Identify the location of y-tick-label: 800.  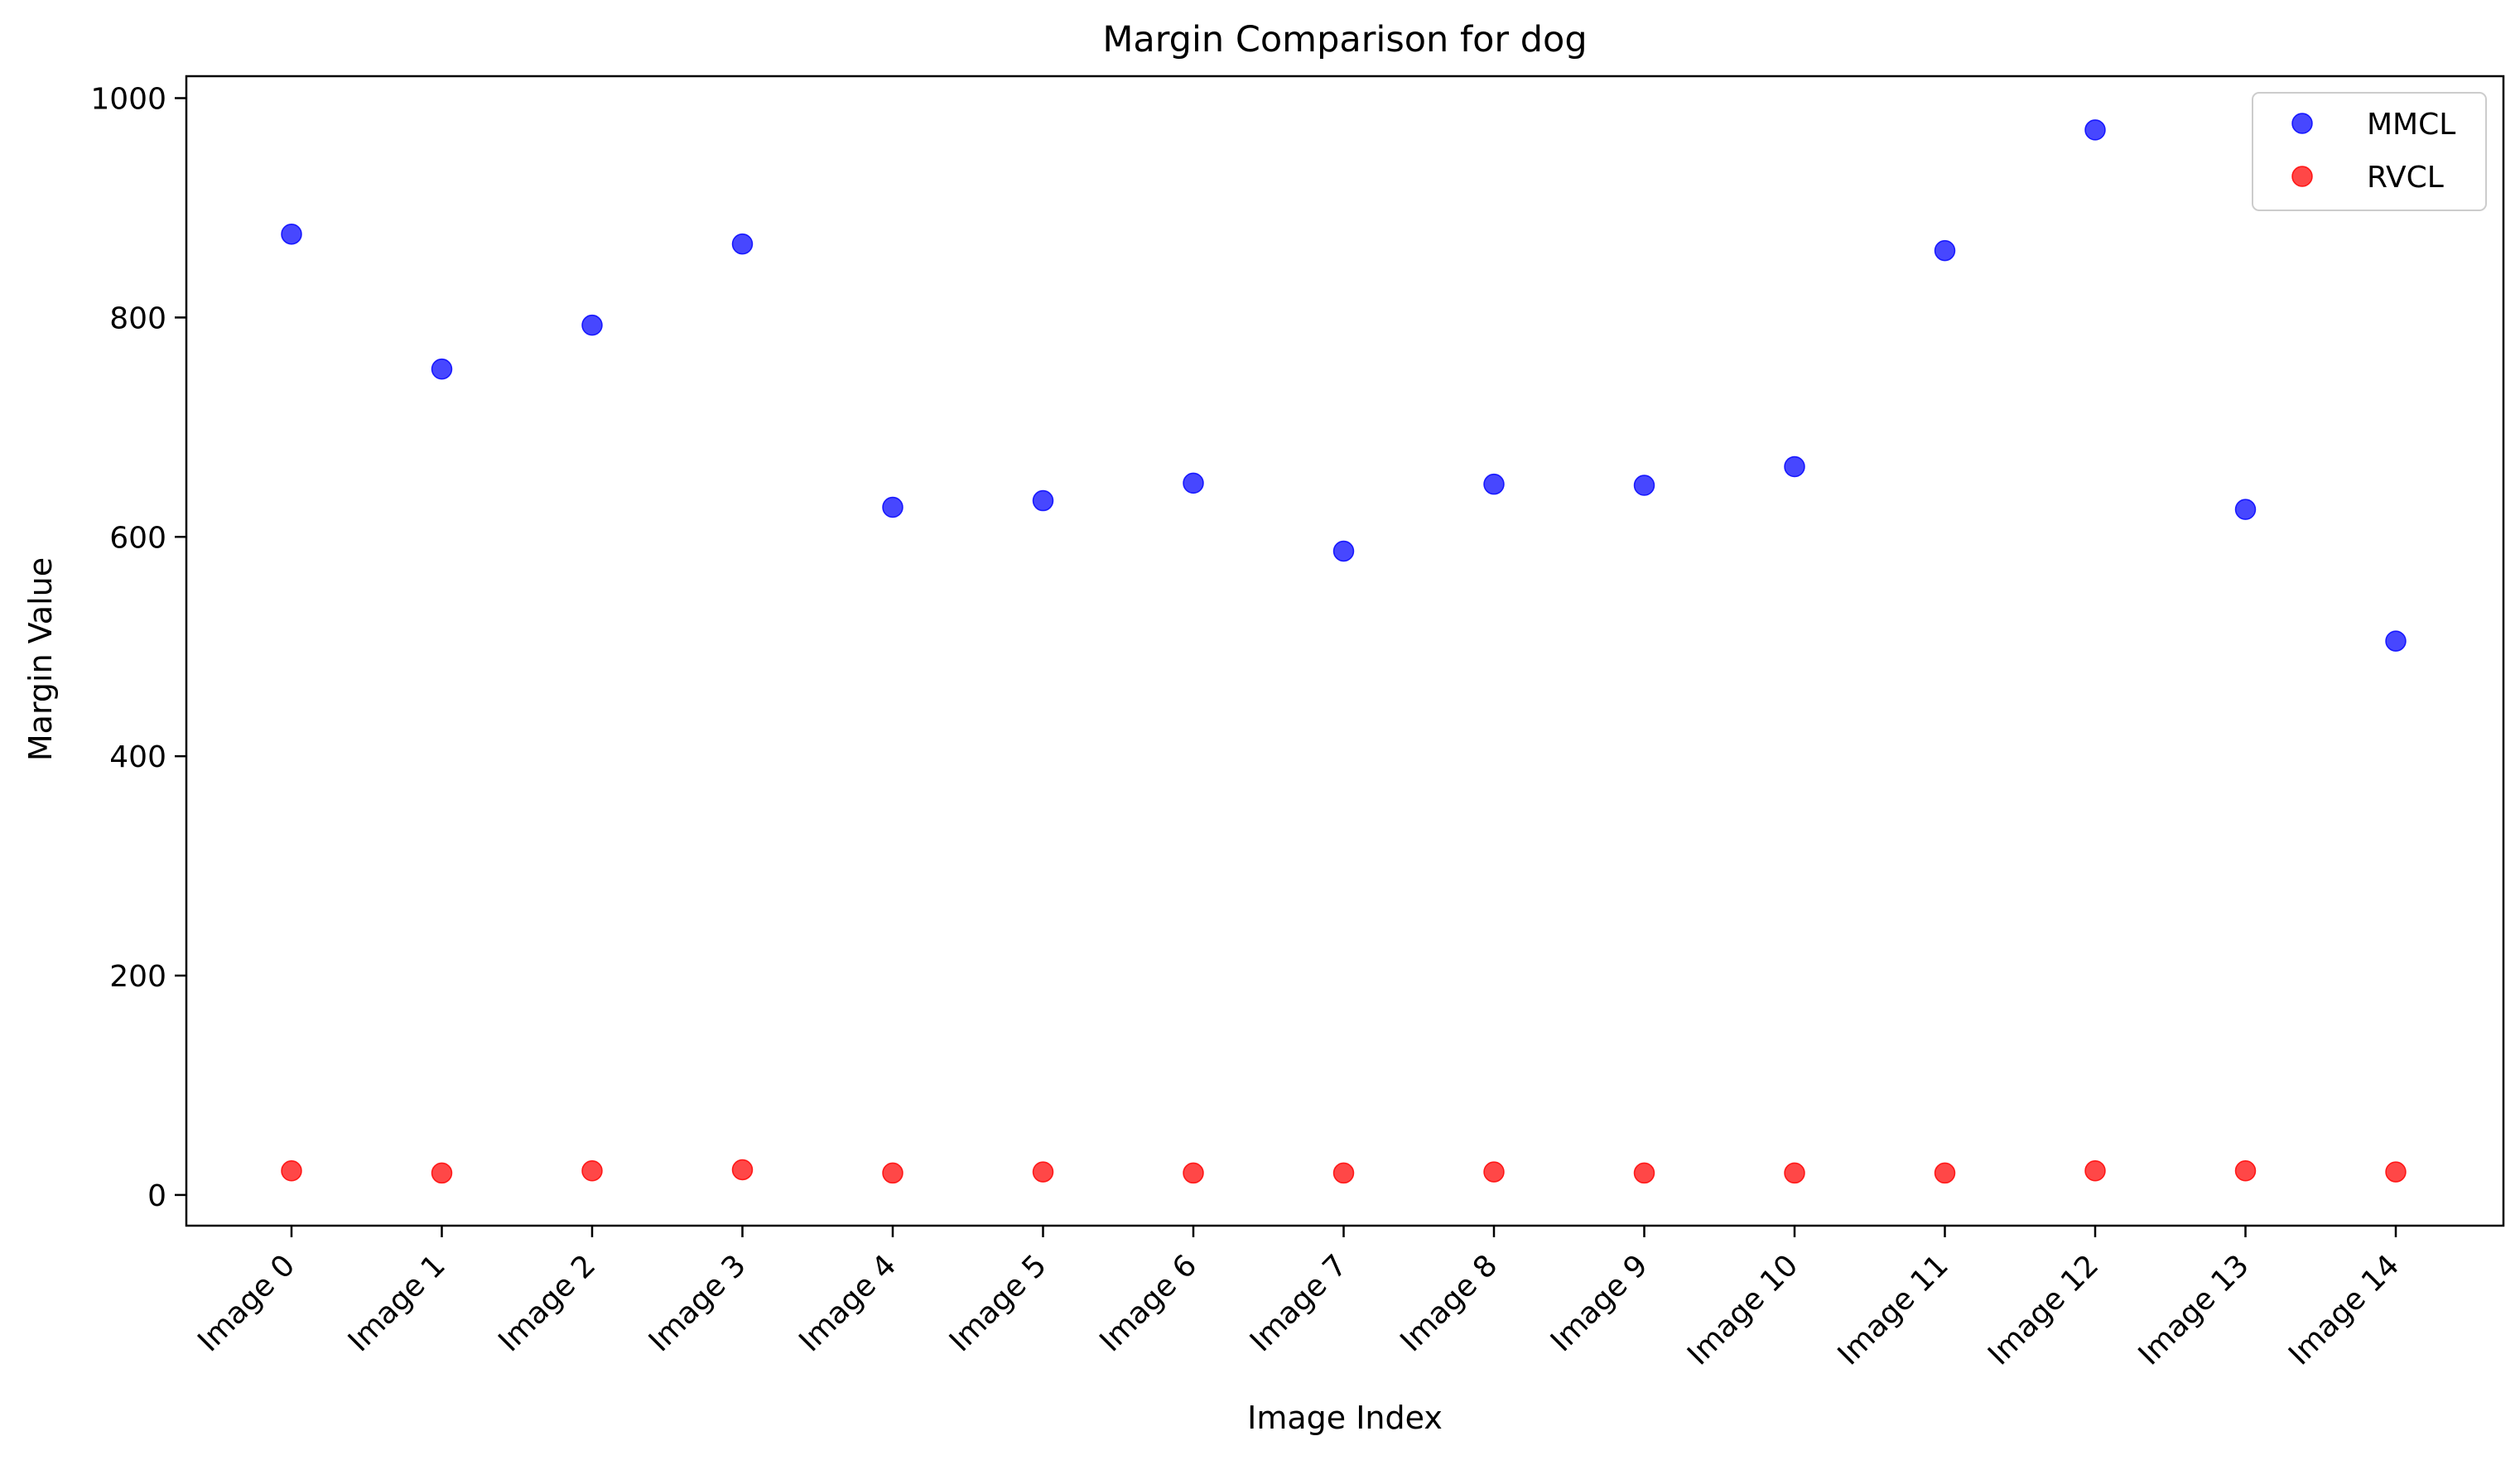
(137, 318).